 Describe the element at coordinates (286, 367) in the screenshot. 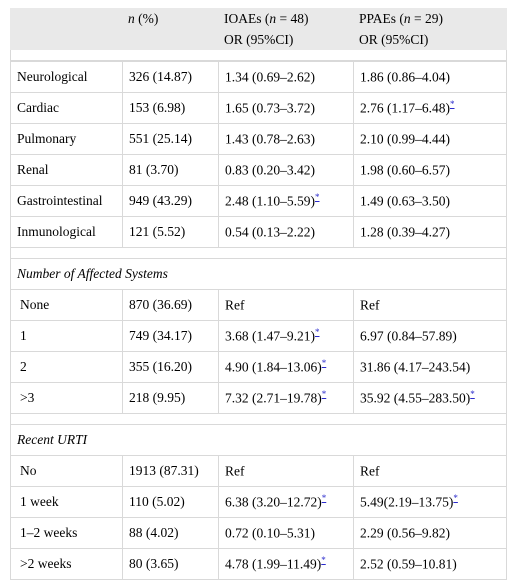

I see `row-ioaes: 4.90 (1.84–13.06)*` at that location.